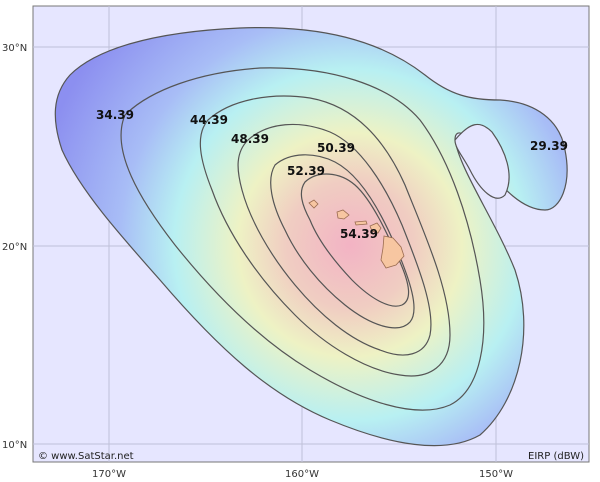  I want to click on unit-label: EIRP (dBW), so click(556, 456).